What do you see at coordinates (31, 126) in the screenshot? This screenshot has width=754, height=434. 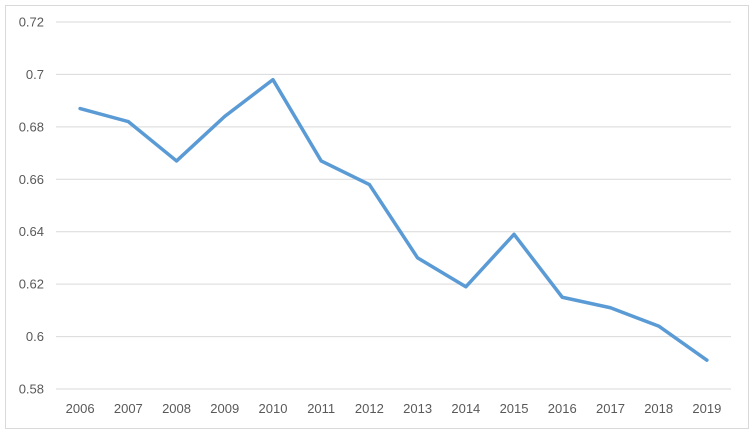 I see `y-tick-label: 0.68` at bounding box center [31, 126].